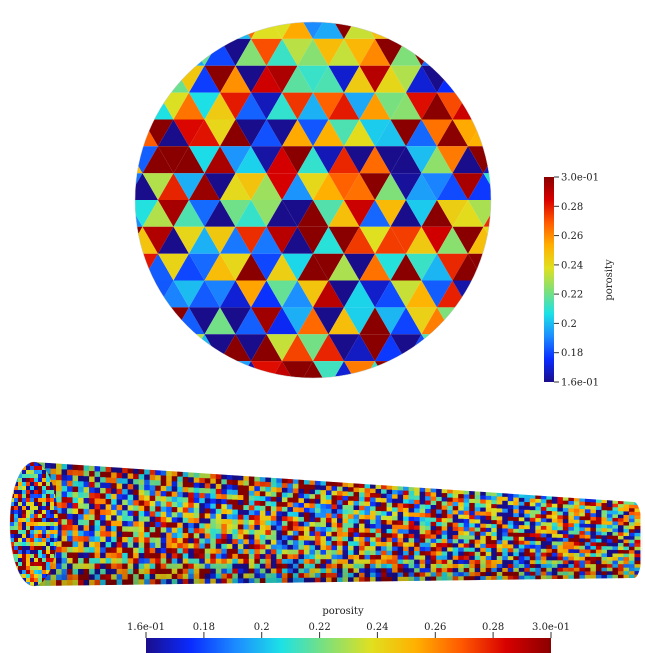 The width and height of the screenshot is (645, 653). I want to click on colorbar-vertical-tick-label: 0.28, so click(572, 207).